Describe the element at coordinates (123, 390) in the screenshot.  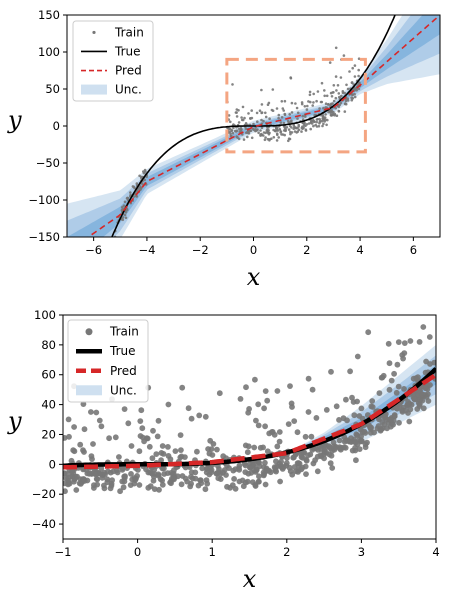
I see `legend-label: Unc.` at that location.